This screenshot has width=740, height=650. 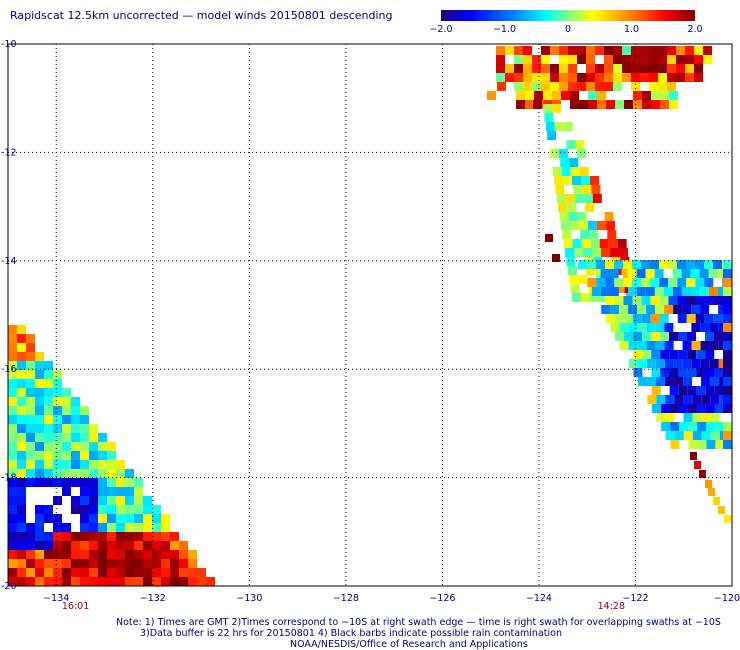 What do you see at coordinates (539, 598) in the screenshot?
I see `lon-tick-label: −124` at bounding box center [539, 598].